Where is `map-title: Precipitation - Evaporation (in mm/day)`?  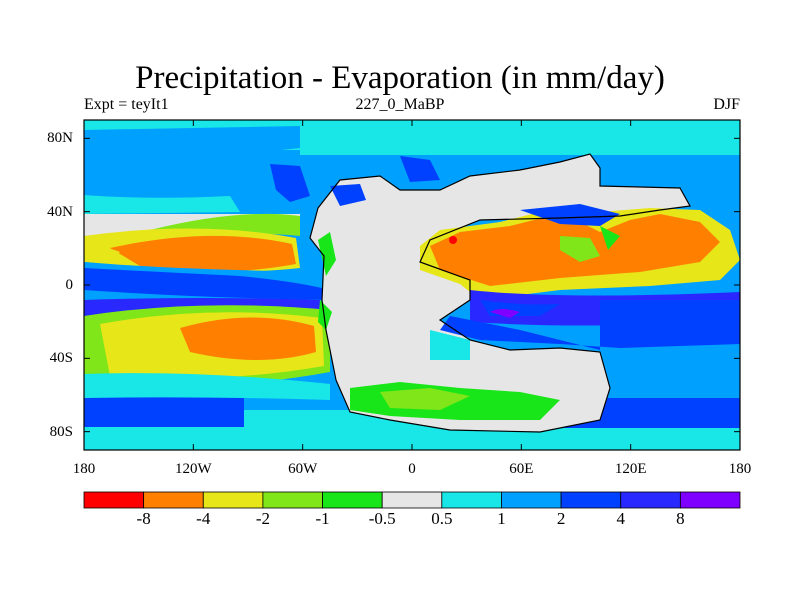 map-title: Precipitation - Evaporation (in mm/day) is located at coordinates (400, 78).